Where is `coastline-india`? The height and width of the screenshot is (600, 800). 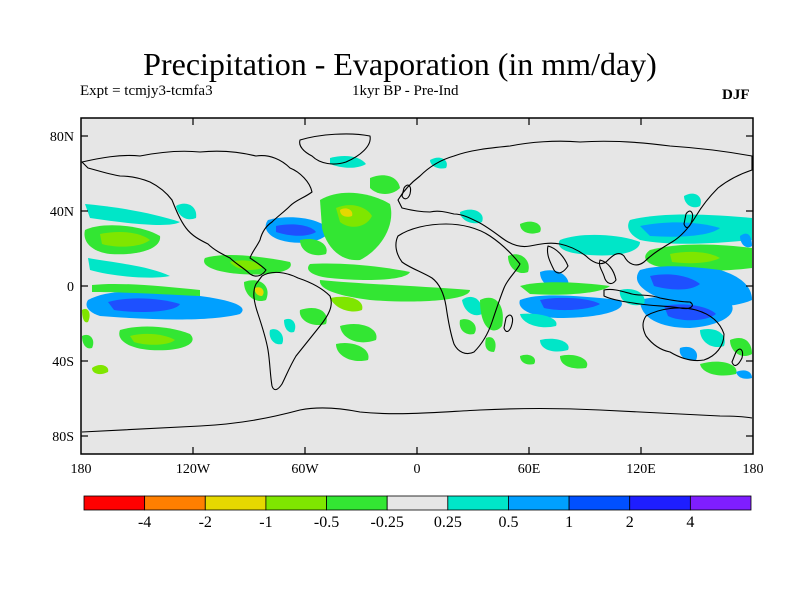
coastline-india is located at coordinates (557, 259).